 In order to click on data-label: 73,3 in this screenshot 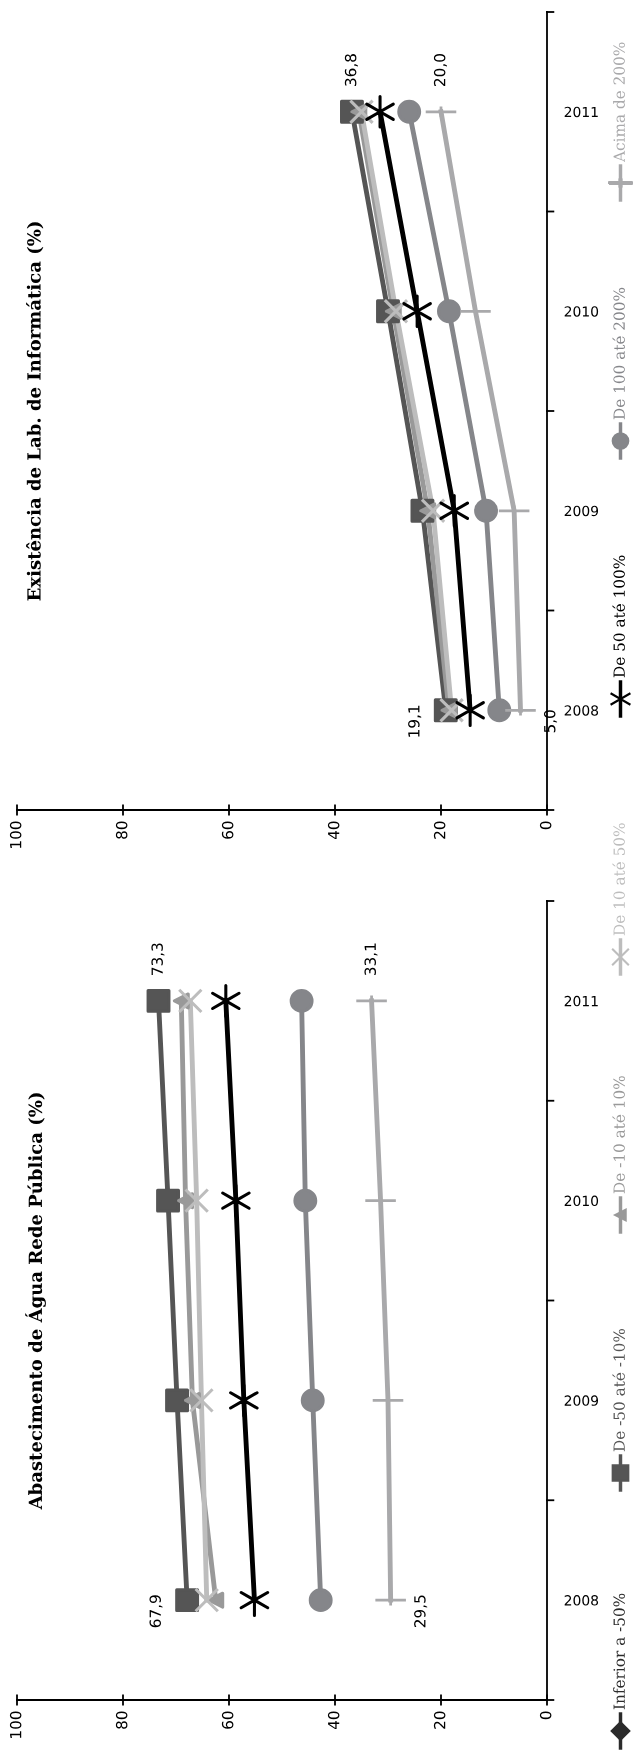, I will do `click(158, 959)`.